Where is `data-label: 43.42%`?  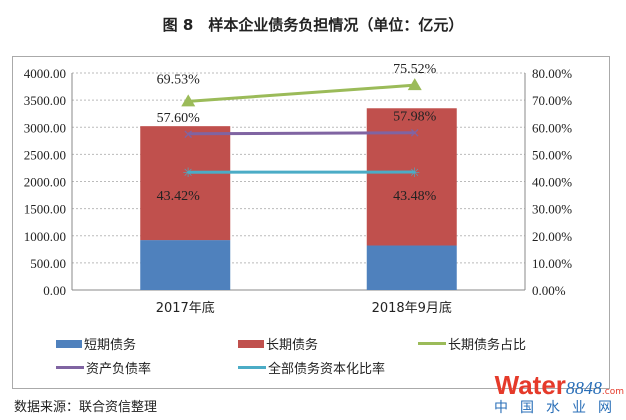 data-label: 43.42% is located at coordinates (179, 196).